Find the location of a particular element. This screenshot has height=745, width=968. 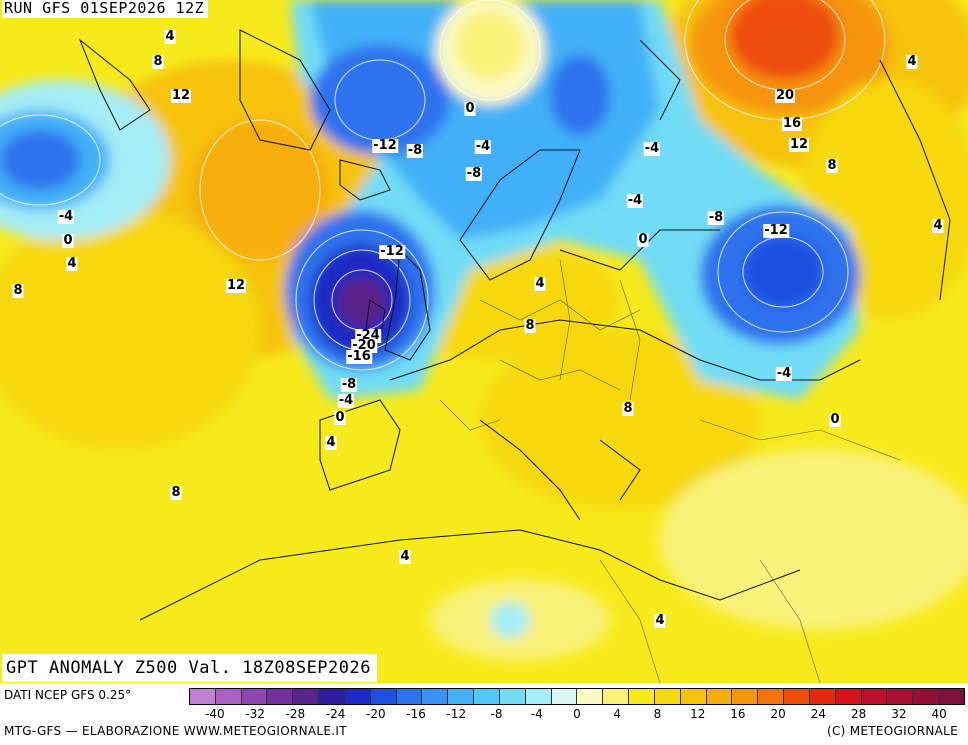

color-scale-tick: 24 is located at coordinates (818, 714).